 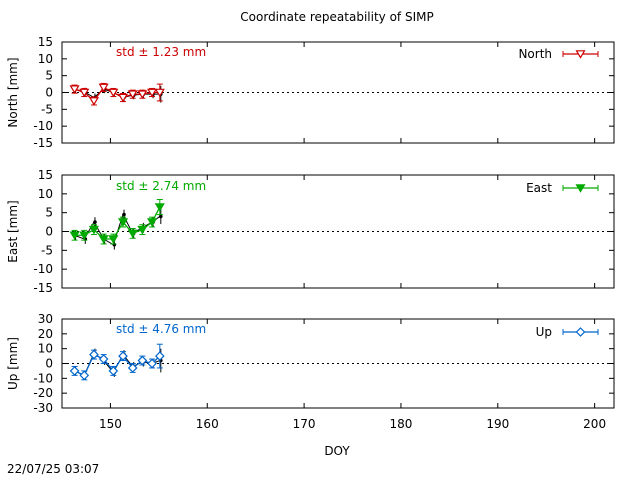 What do you see at coordinates (161, 52) in the screenshot?
I see `std-label: std ± 1.23 mm` at bounding box center [161, 52].